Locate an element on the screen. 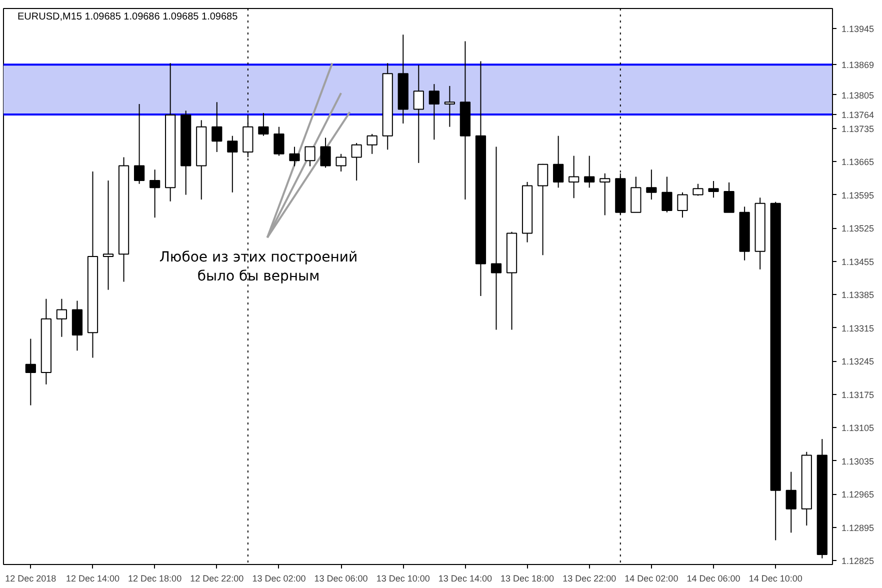 This screenshot has height=588, width=882. y-tick-label: 1.13665 is located at coordinates (858, 162).